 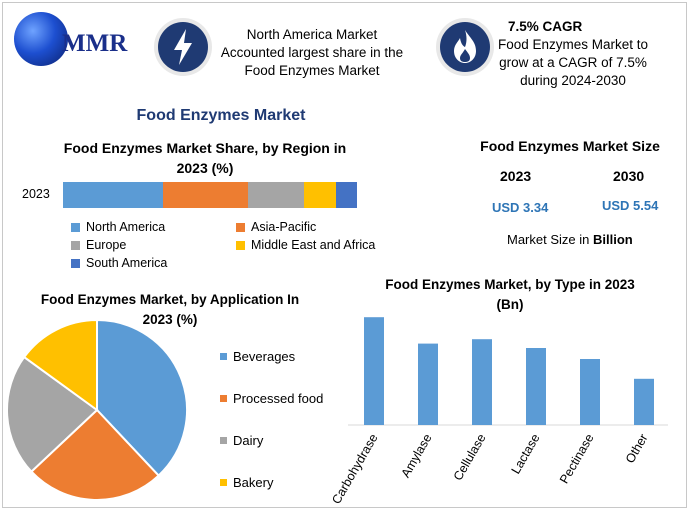 What do you see at coordinates (312, 70) in the screenshot?
I see `highlight1-line3: Food Enzymes Market` at bounding box center [312, 70].